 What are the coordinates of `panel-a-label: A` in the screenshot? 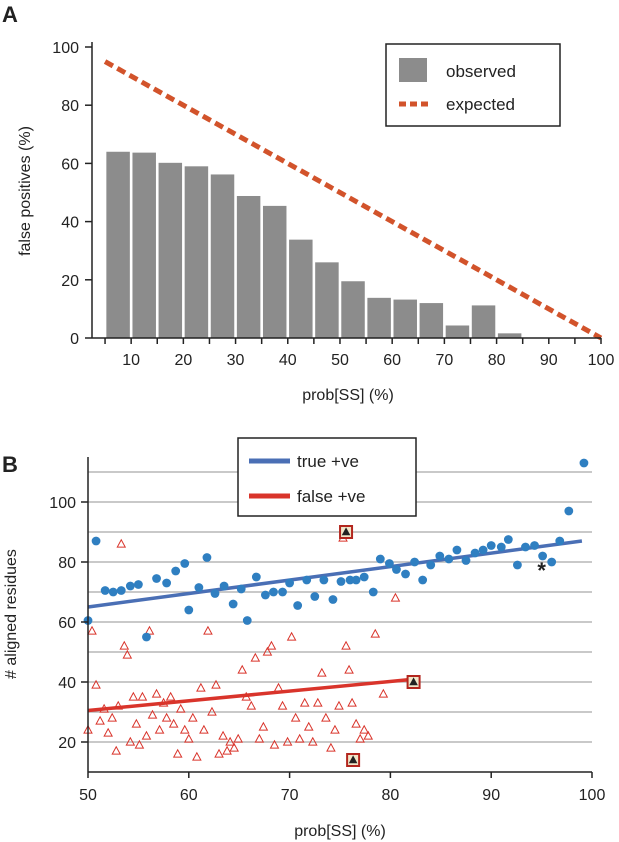 It's located at (10, 14).